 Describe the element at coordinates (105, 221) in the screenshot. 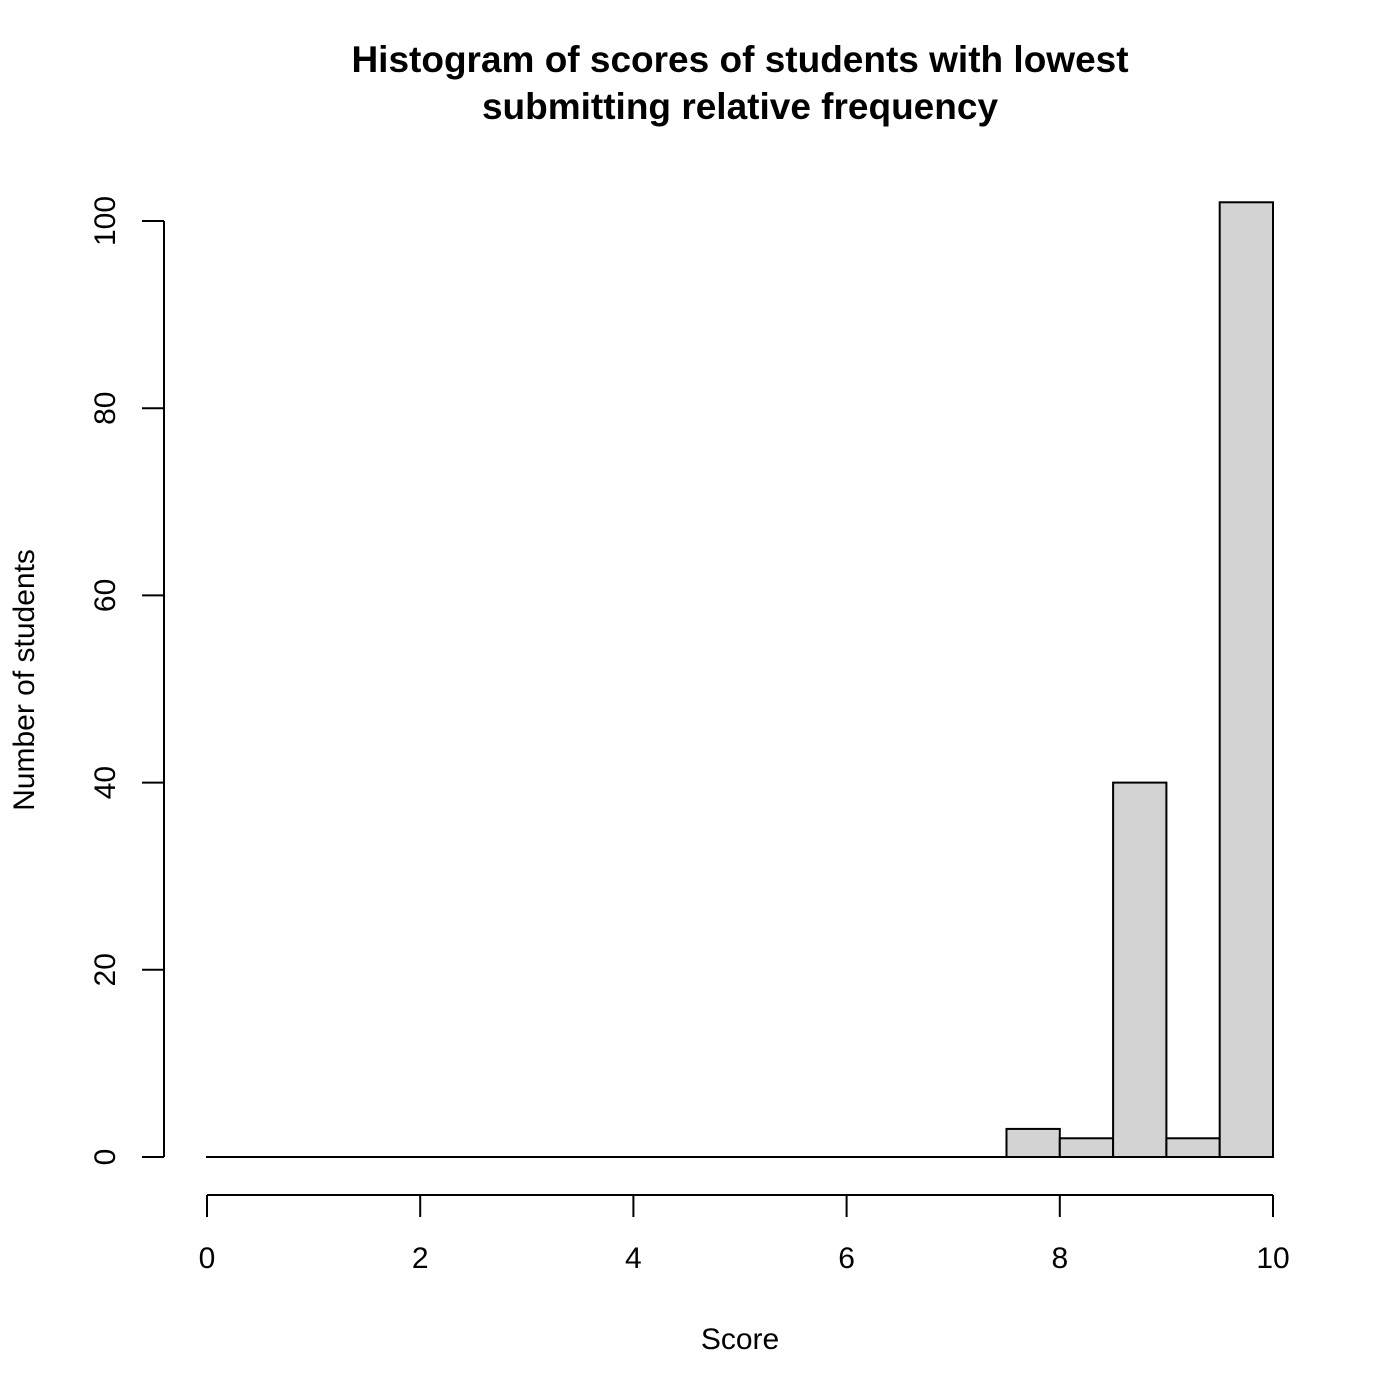

I see `y-tick-label-5: 100` at that location.